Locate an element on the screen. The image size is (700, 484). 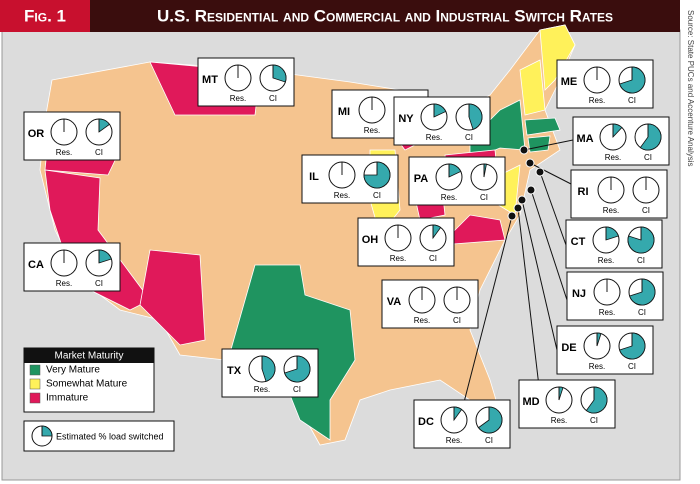
figure-label: Fig. 1 is located at coordinates (45, 15).